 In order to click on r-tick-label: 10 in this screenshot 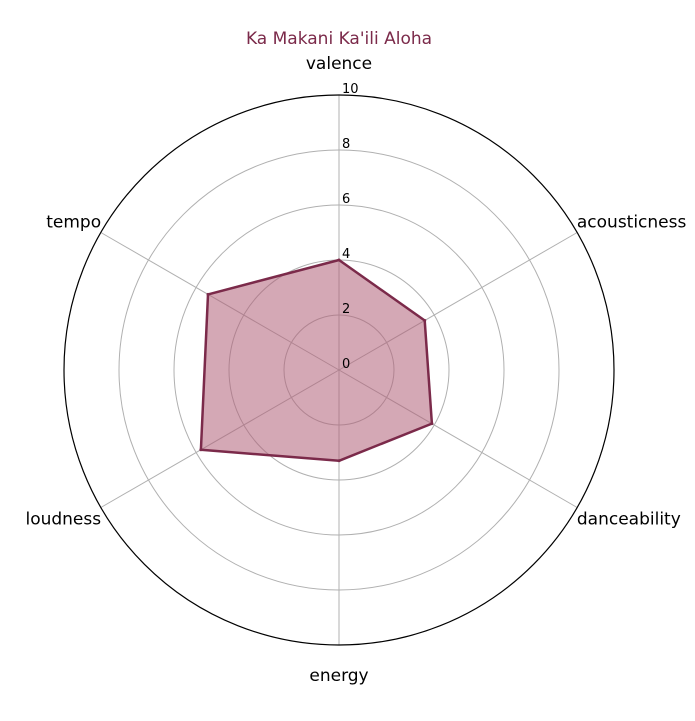, I will do `click(350, 89)`.